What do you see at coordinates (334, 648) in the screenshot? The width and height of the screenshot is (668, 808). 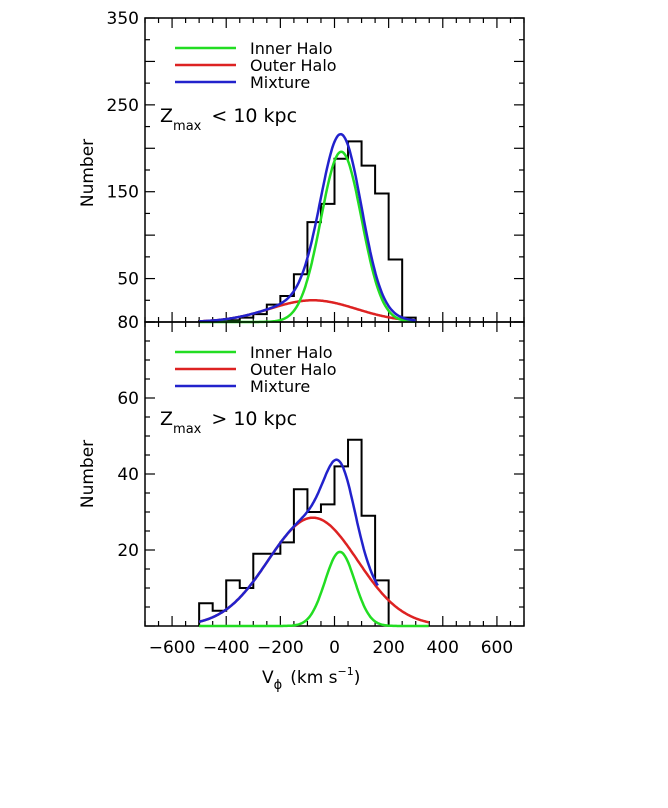 I see `x-tick-label: 0` at bounding box center [334, 648].